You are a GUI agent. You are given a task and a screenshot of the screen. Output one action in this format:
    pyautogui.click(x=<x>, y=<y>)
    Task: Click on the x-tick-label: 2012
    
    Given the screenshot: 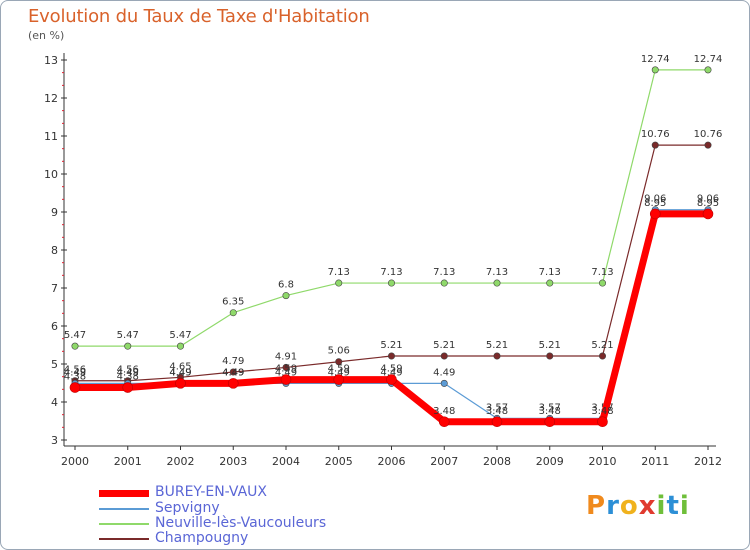 What is the action you would take?
    pyautogui.click(x=708, y=461)
    